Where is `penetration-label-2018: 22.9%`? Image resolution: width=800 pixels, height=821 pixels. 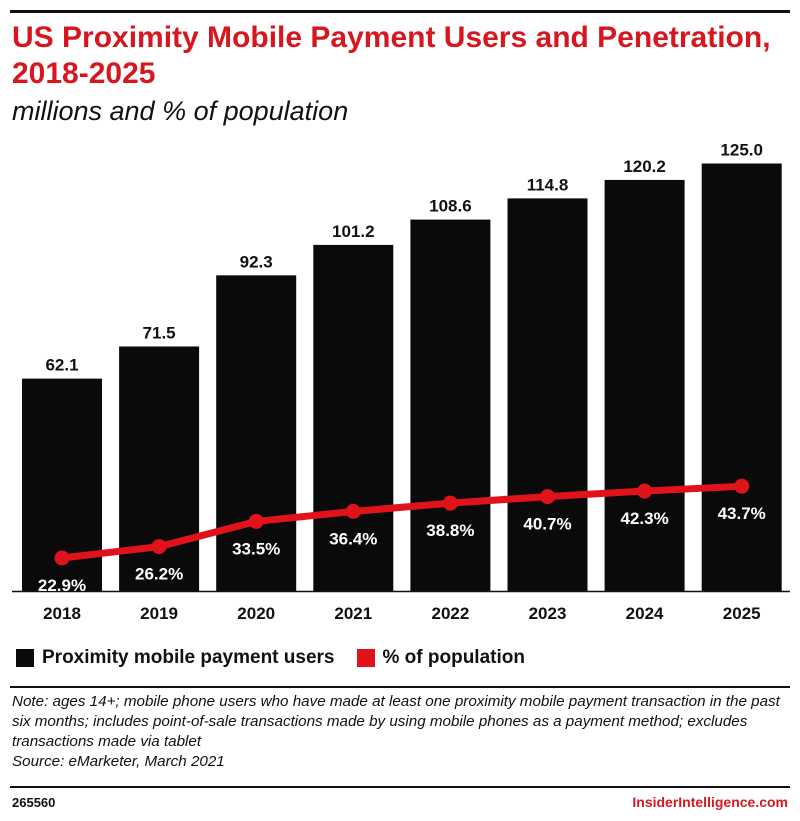 penetration-label-2018: 22.9% is located at coordinates (62, 585).